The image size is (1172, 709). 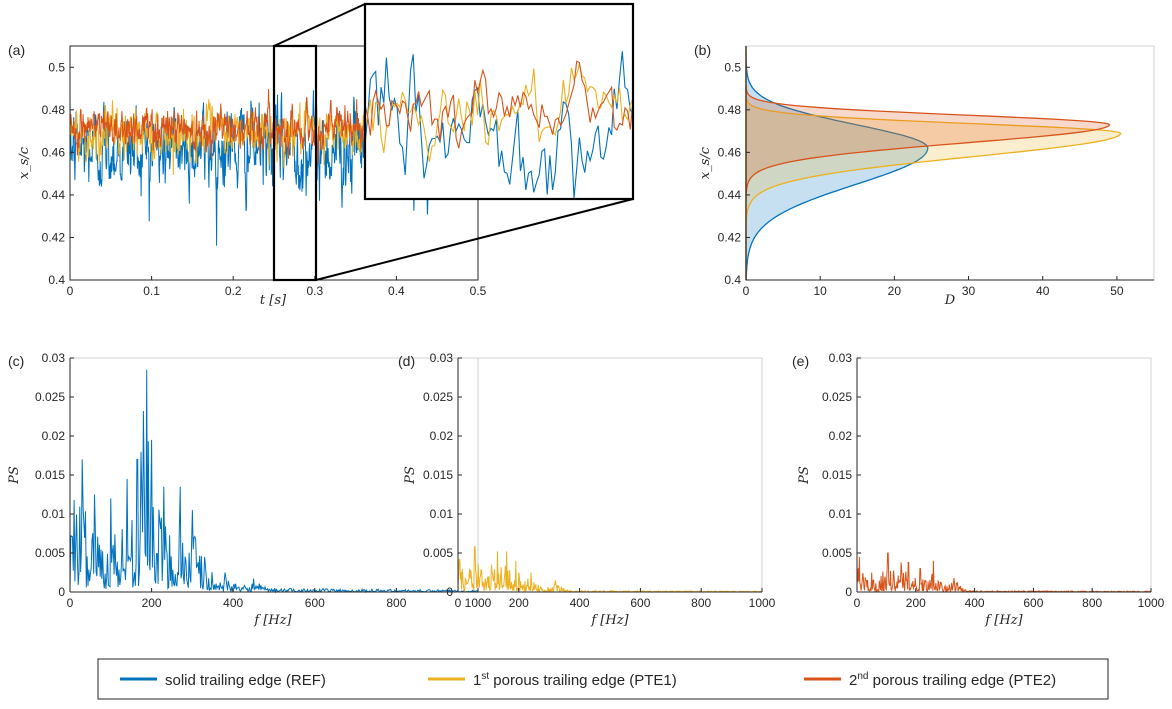 What do you see at coordinates (295, 163) in the screenshot?
I see `zoom-window` at bounding box center [295, 163].